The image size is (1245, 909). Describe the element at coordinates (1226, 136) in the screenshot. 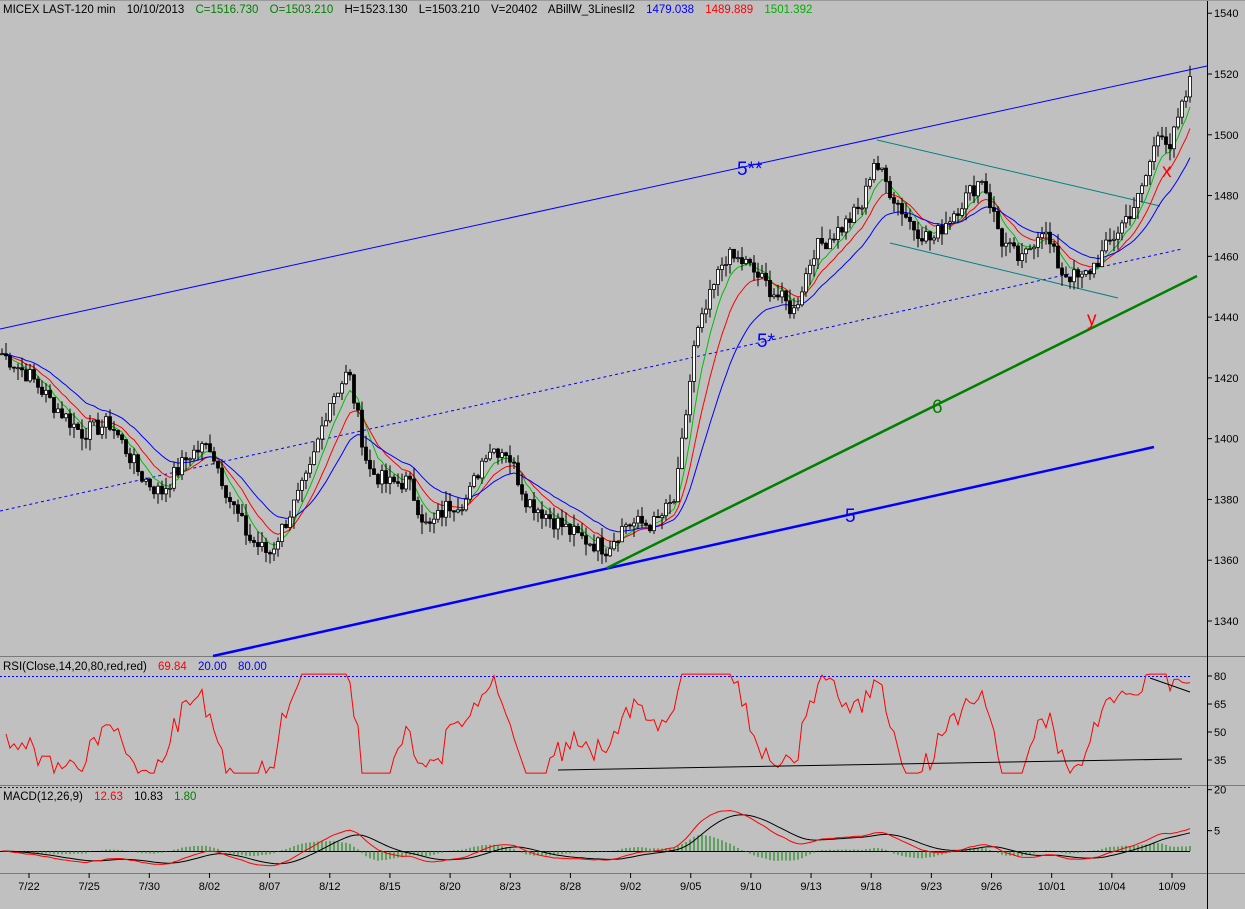

I see `price-tick-label: 1500` at that location.